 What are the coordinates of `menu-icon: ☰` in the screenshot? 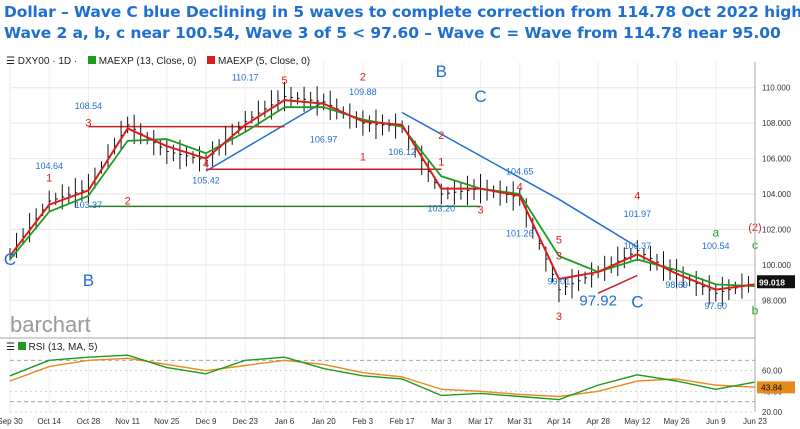 It's located at (12, 61).